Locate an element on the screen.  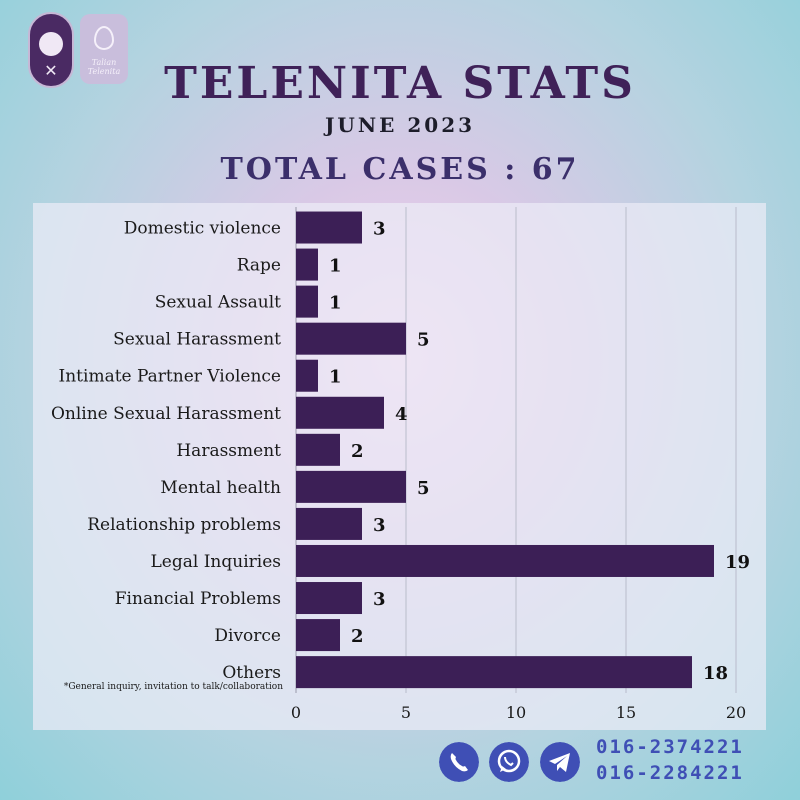
x-tick-label: 5 is located at coordinates (406, 712).